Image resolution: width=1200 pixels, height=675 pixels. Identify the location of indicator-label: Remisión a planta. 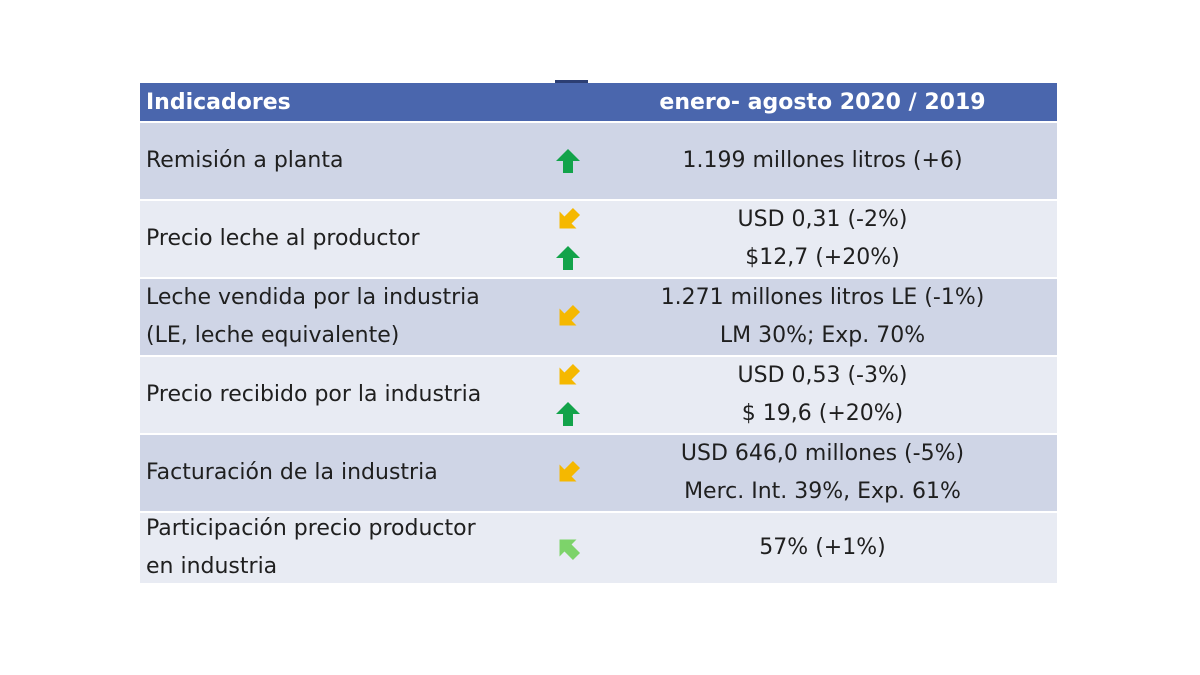
(245, 160).